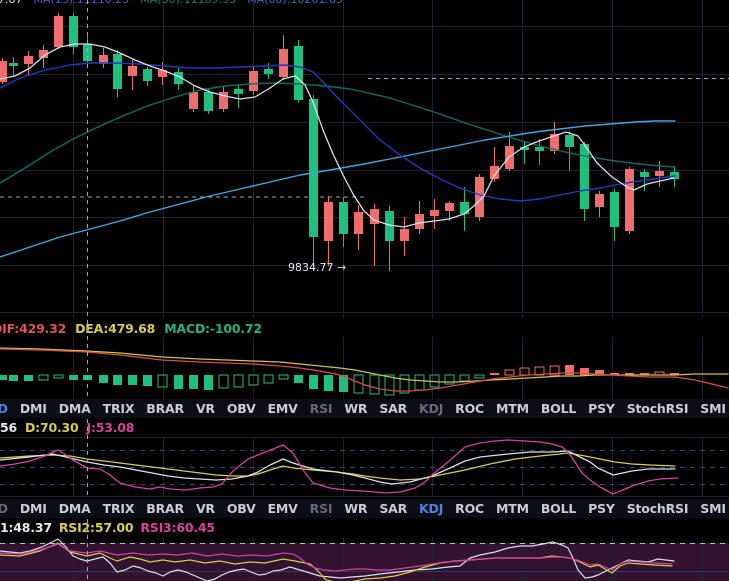  What do you see at coordinates (11, 3) in the screenshot?
I see `ma7-value-partial: 7.87` at bounding box center [11, 3].